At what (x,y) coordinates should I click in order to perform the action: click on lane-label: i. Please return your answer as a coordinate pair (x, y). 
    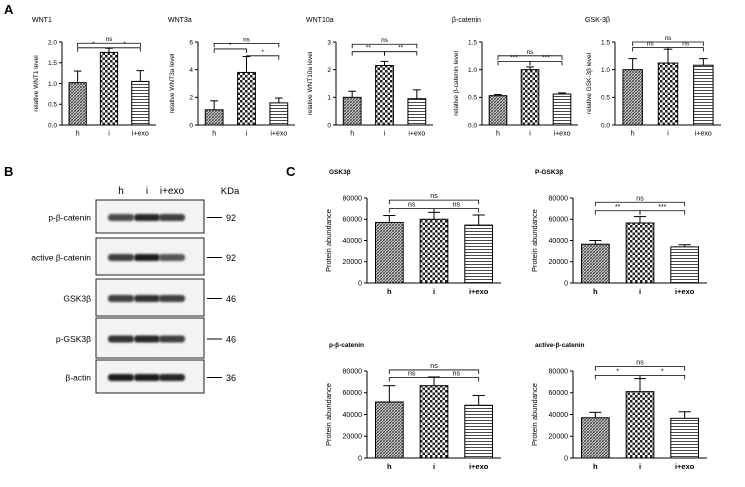
    Looking at the image, I should click on (147, 191).